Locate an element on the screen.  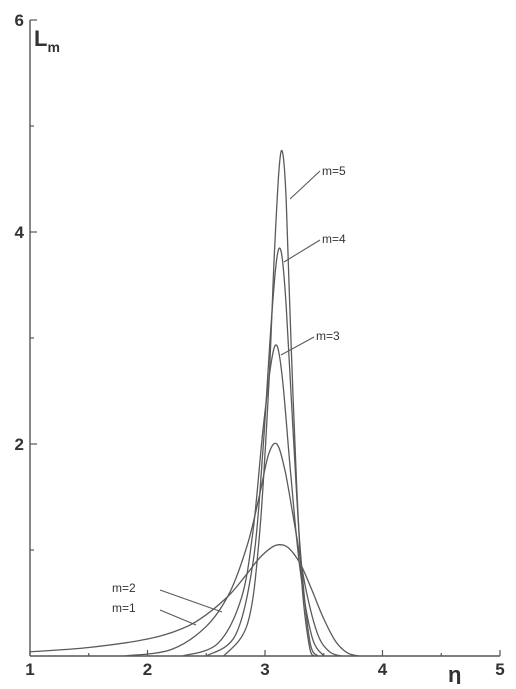
y-tick-label: 2 is located at coordinates (19, 444).